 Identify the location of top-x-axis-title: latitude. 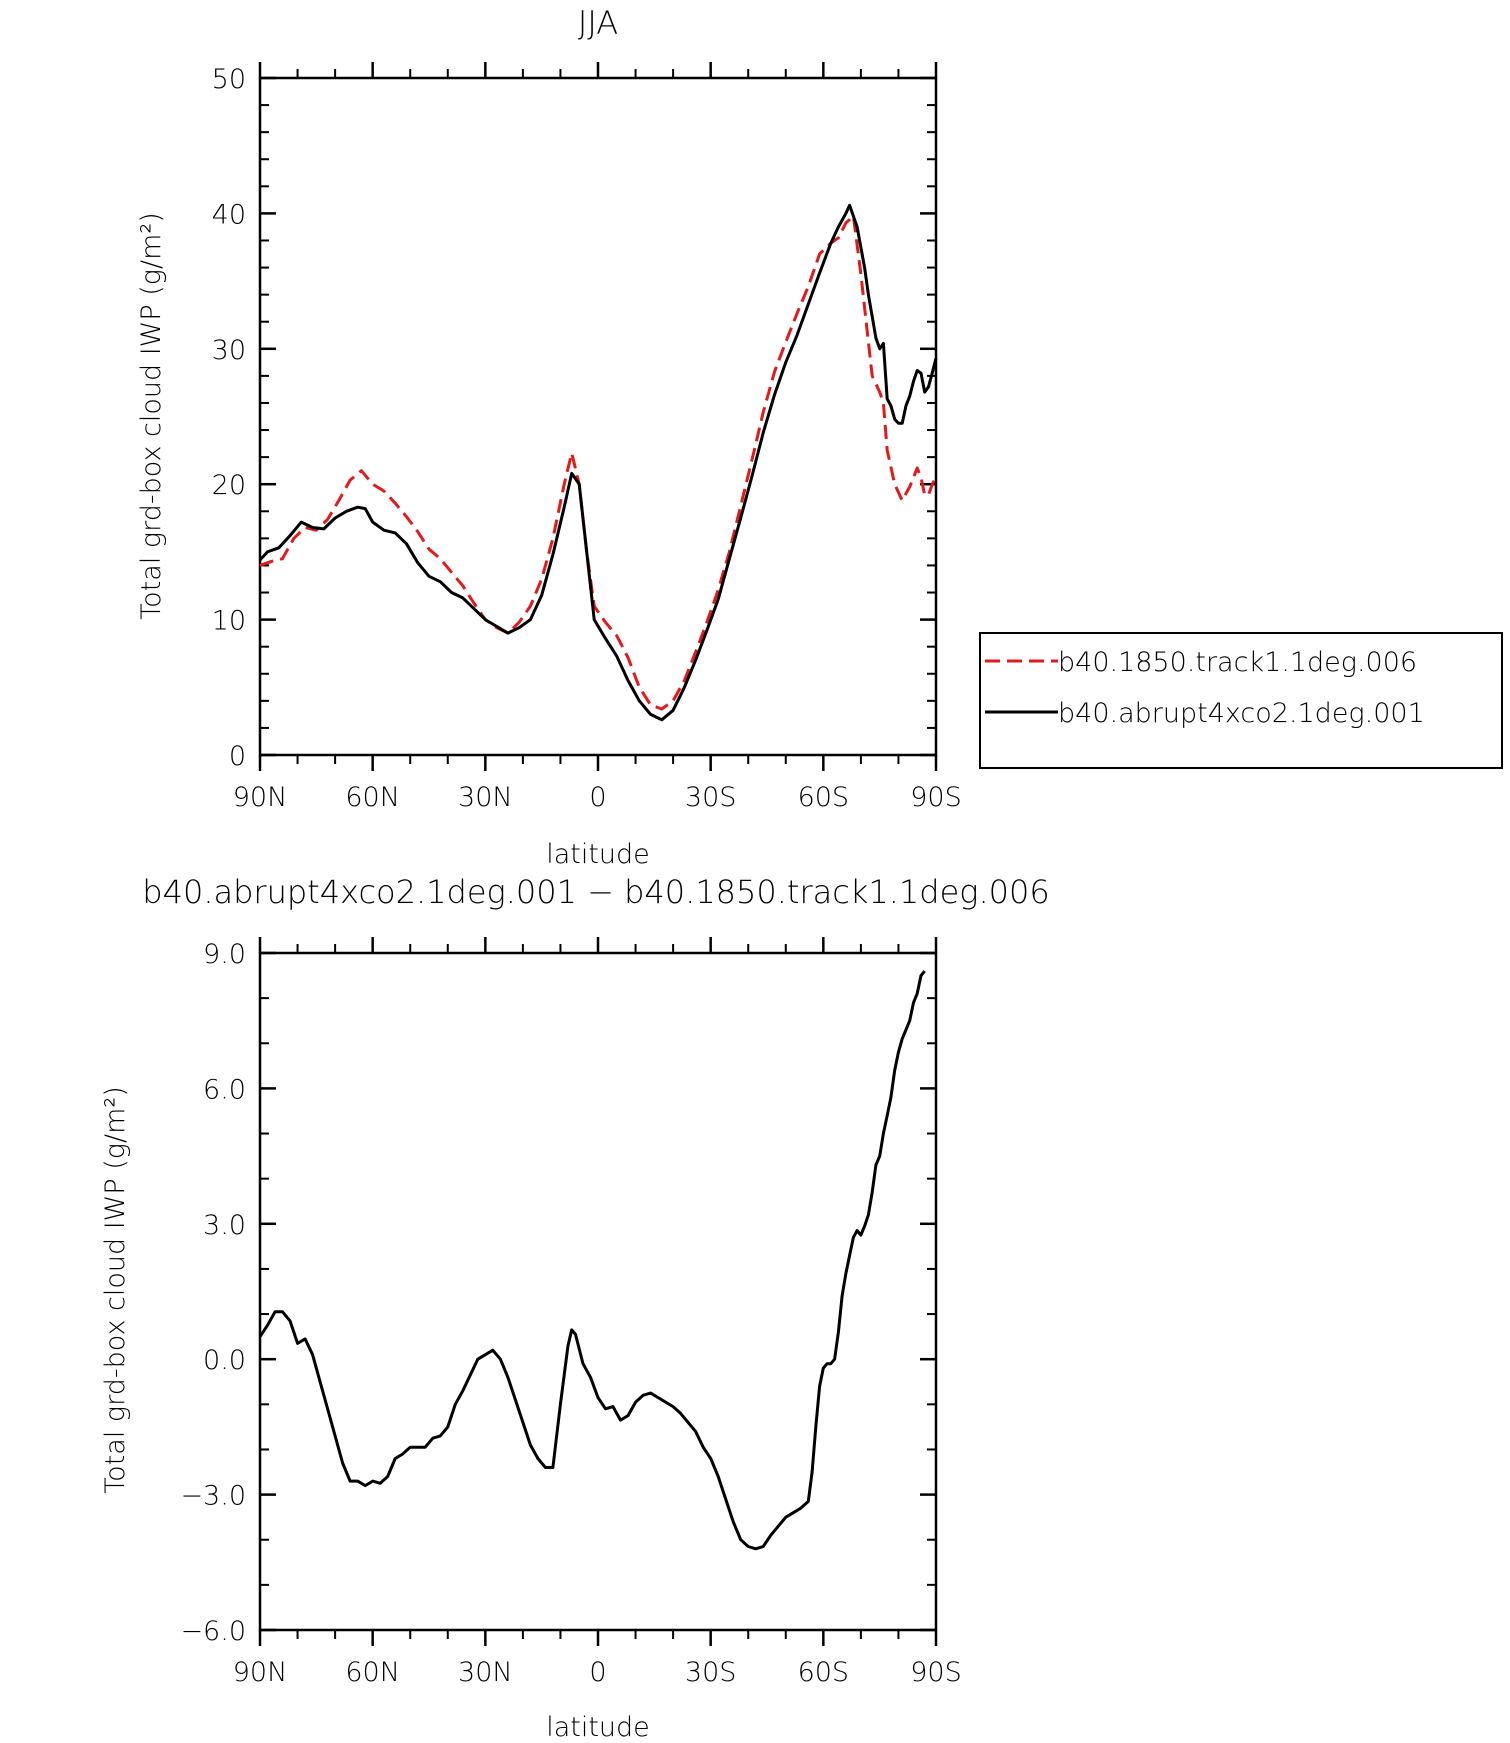
(598, 854).